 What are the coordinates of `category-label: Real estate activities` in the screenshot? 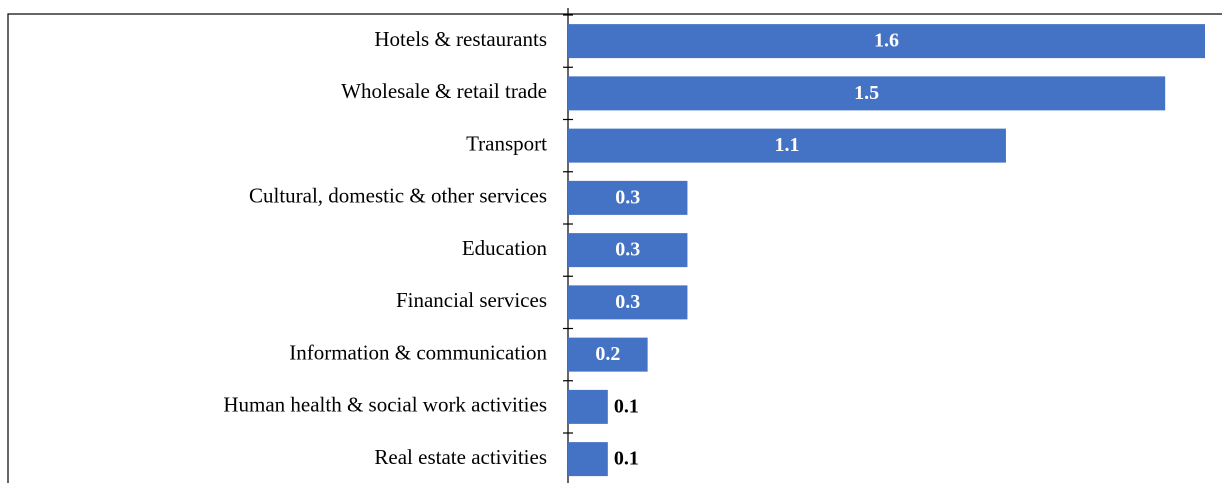 It's located at (460, 457).